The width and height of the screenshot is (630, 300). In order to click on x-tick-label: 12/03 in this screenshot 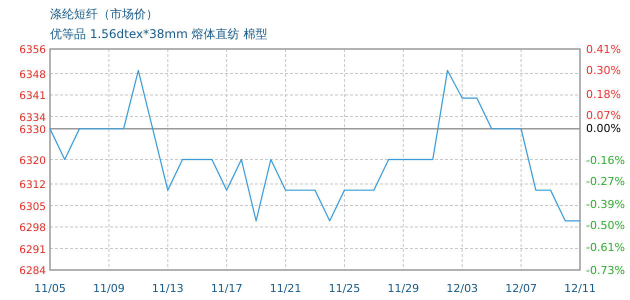, I will do `click(462, 288)`.